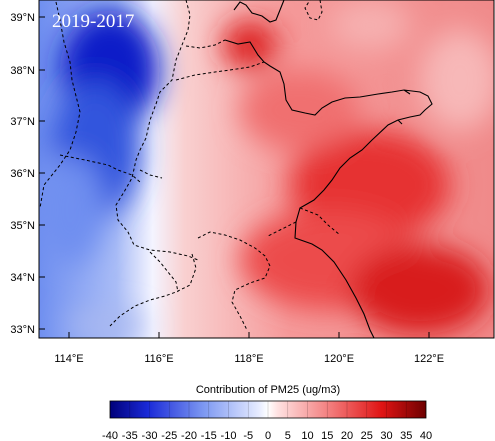  I want to click on colorbar-label: -35, so click(130, 435).